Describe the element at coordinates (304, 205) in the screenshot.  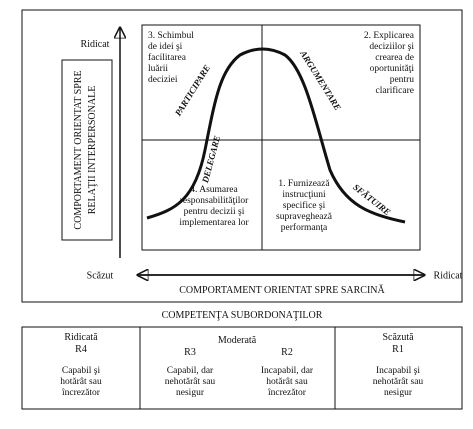
I see `quadrant-text: specifice şi` at that location.